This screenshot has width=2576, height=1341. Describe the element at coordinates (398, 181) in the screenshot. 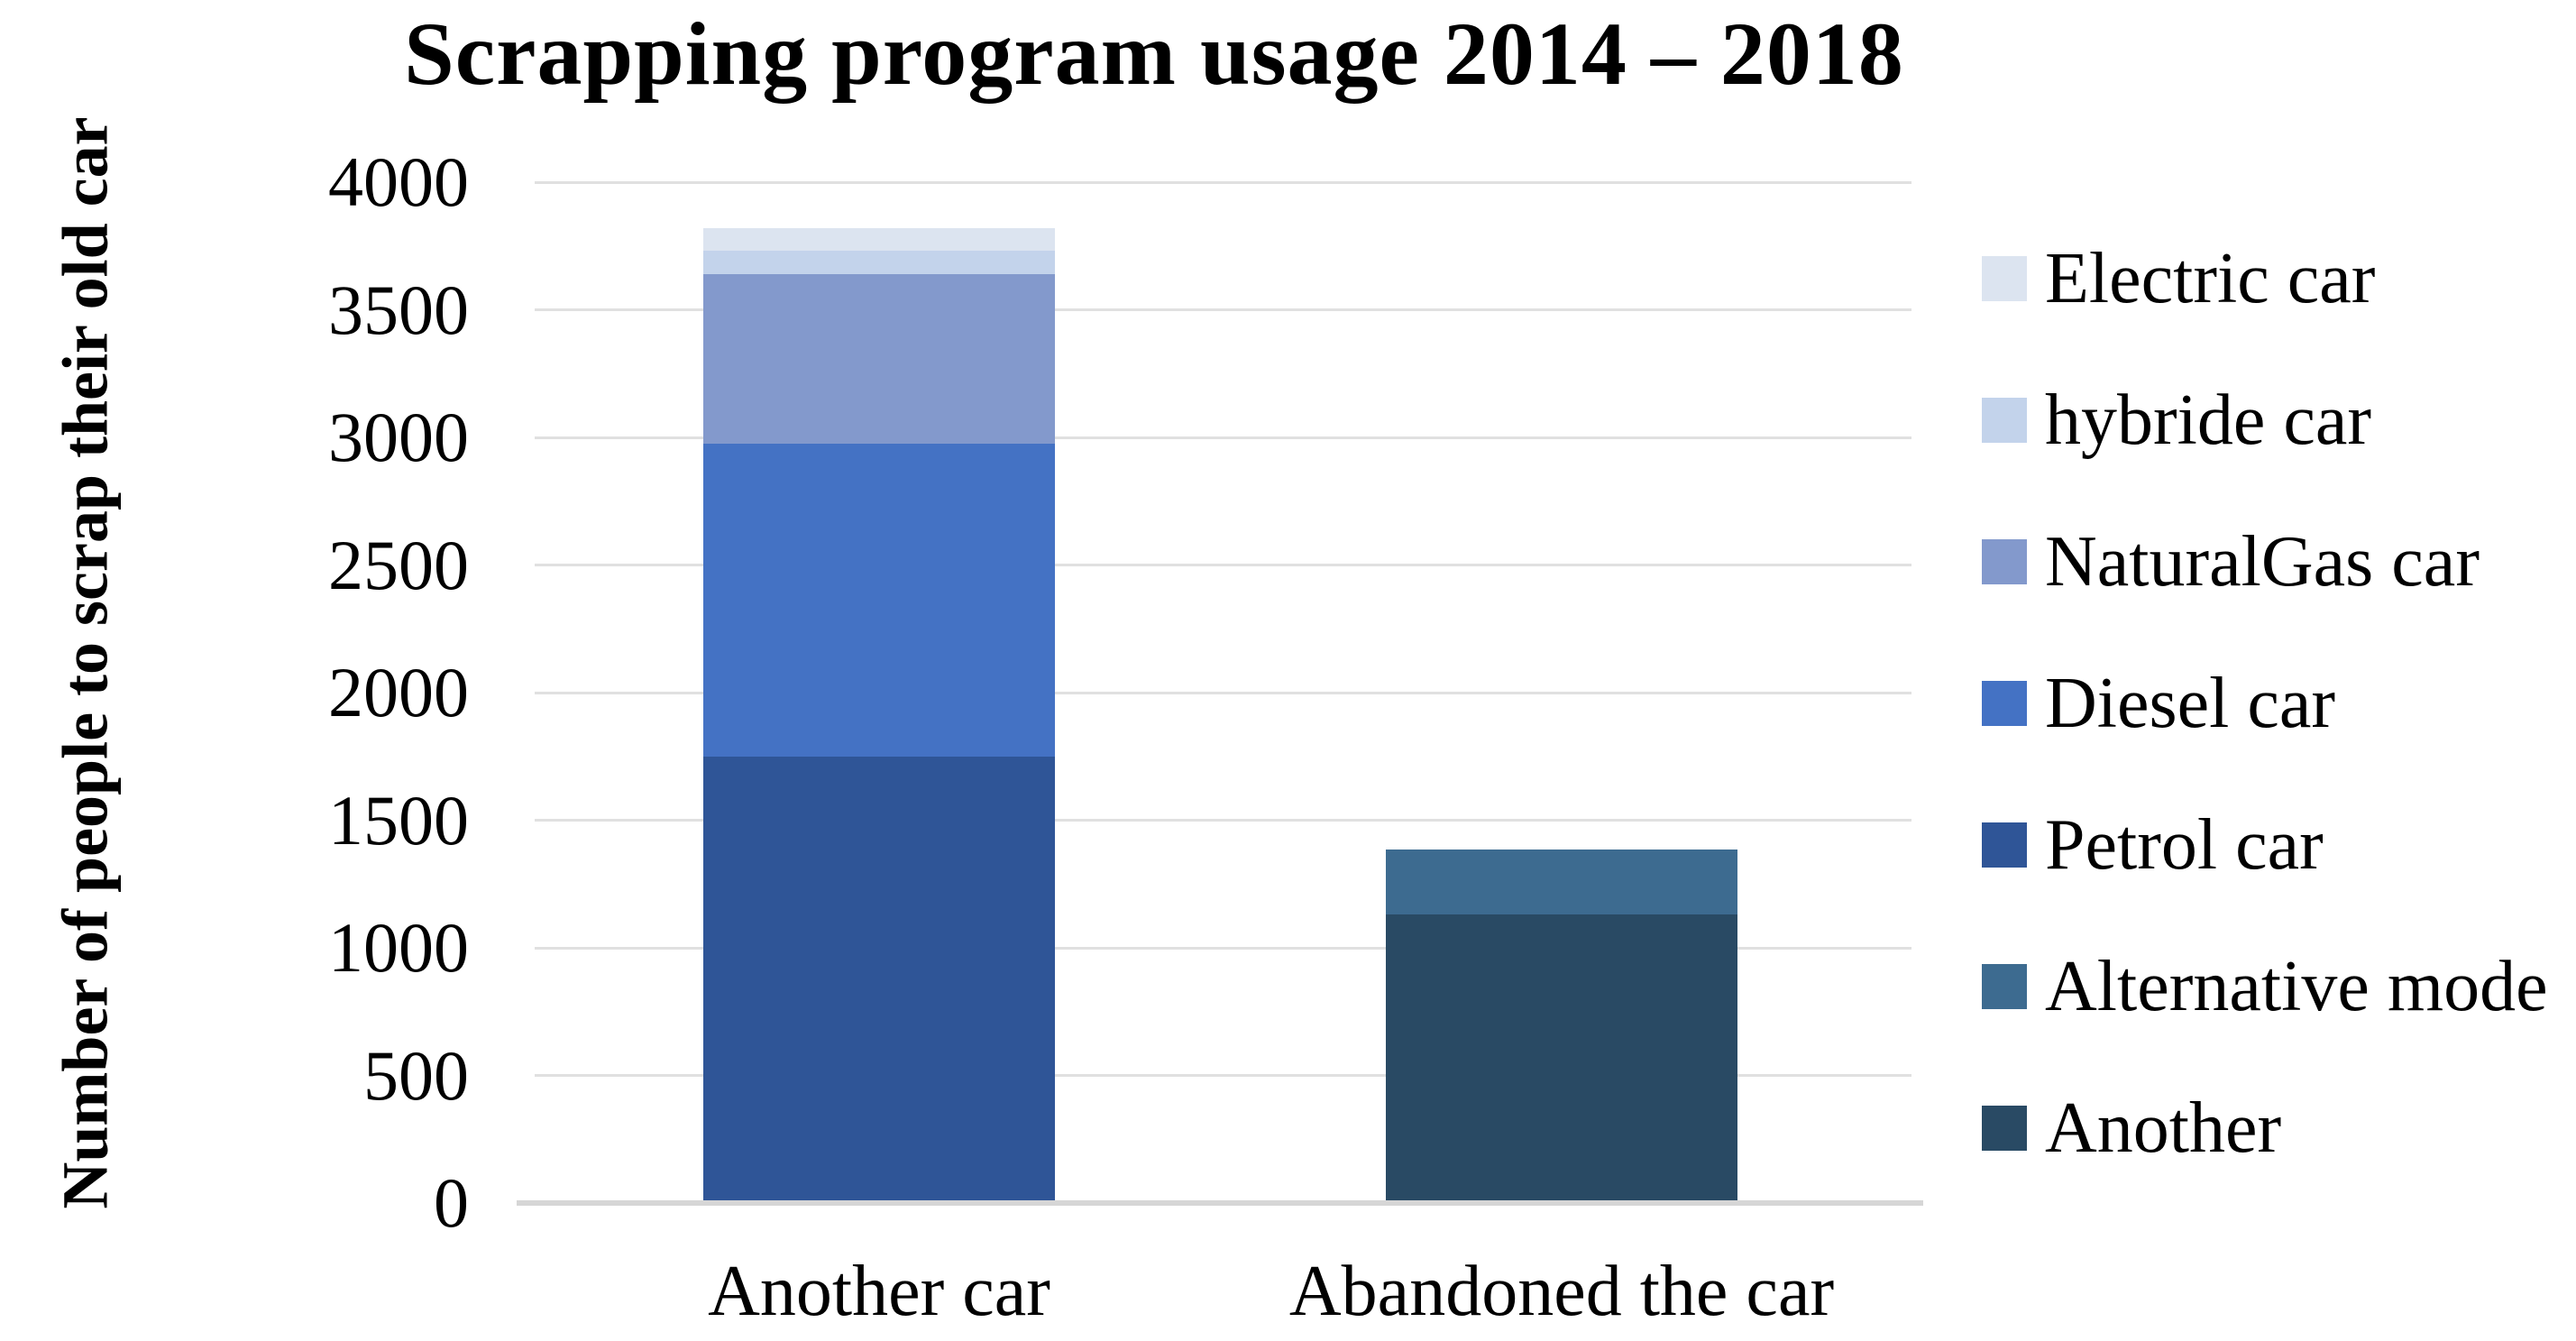

I see `y-tick-label-4000: 4000` at that location.